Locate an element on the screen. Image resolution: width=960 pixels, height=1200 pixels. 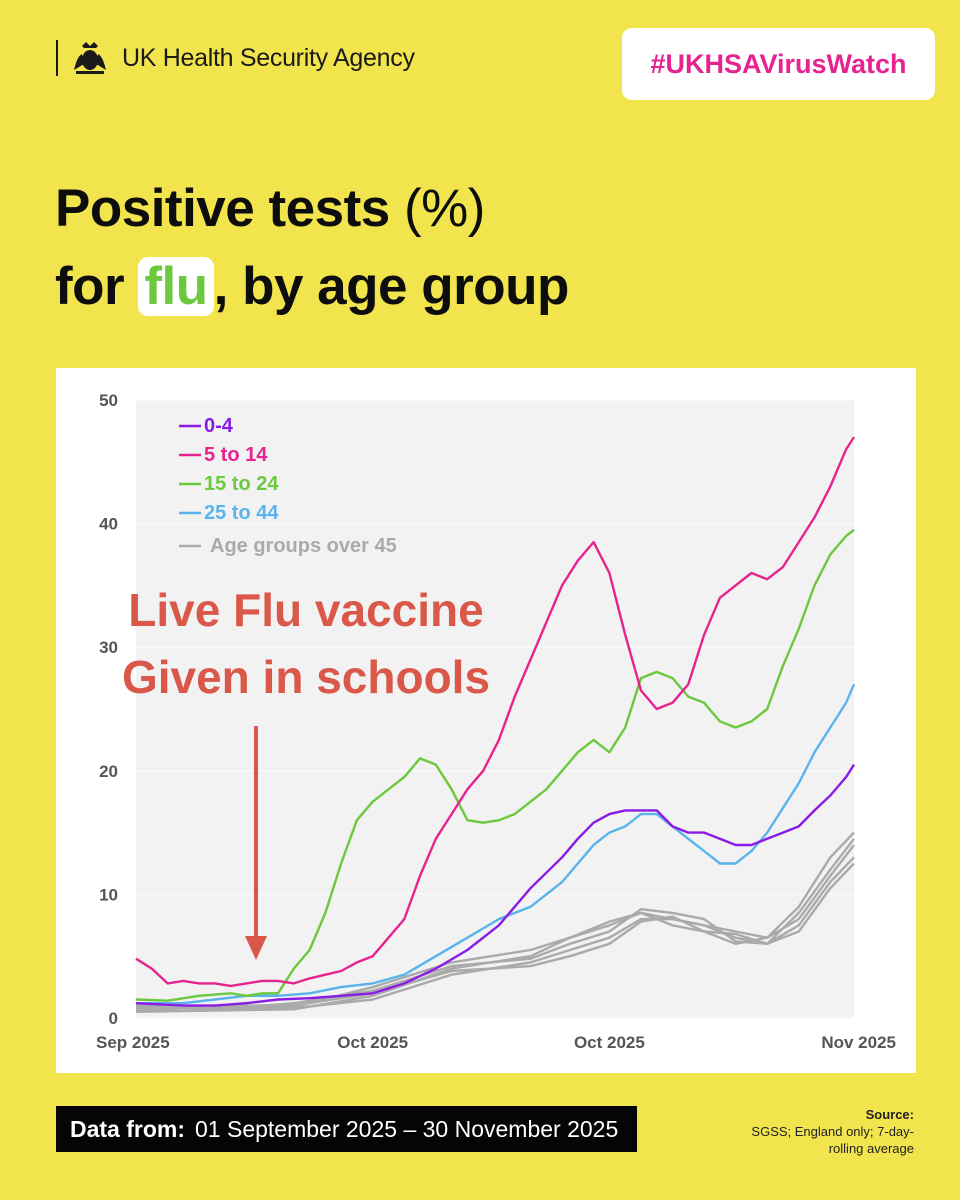
y-tick-label: 50 is located at coordinates (108, 400).